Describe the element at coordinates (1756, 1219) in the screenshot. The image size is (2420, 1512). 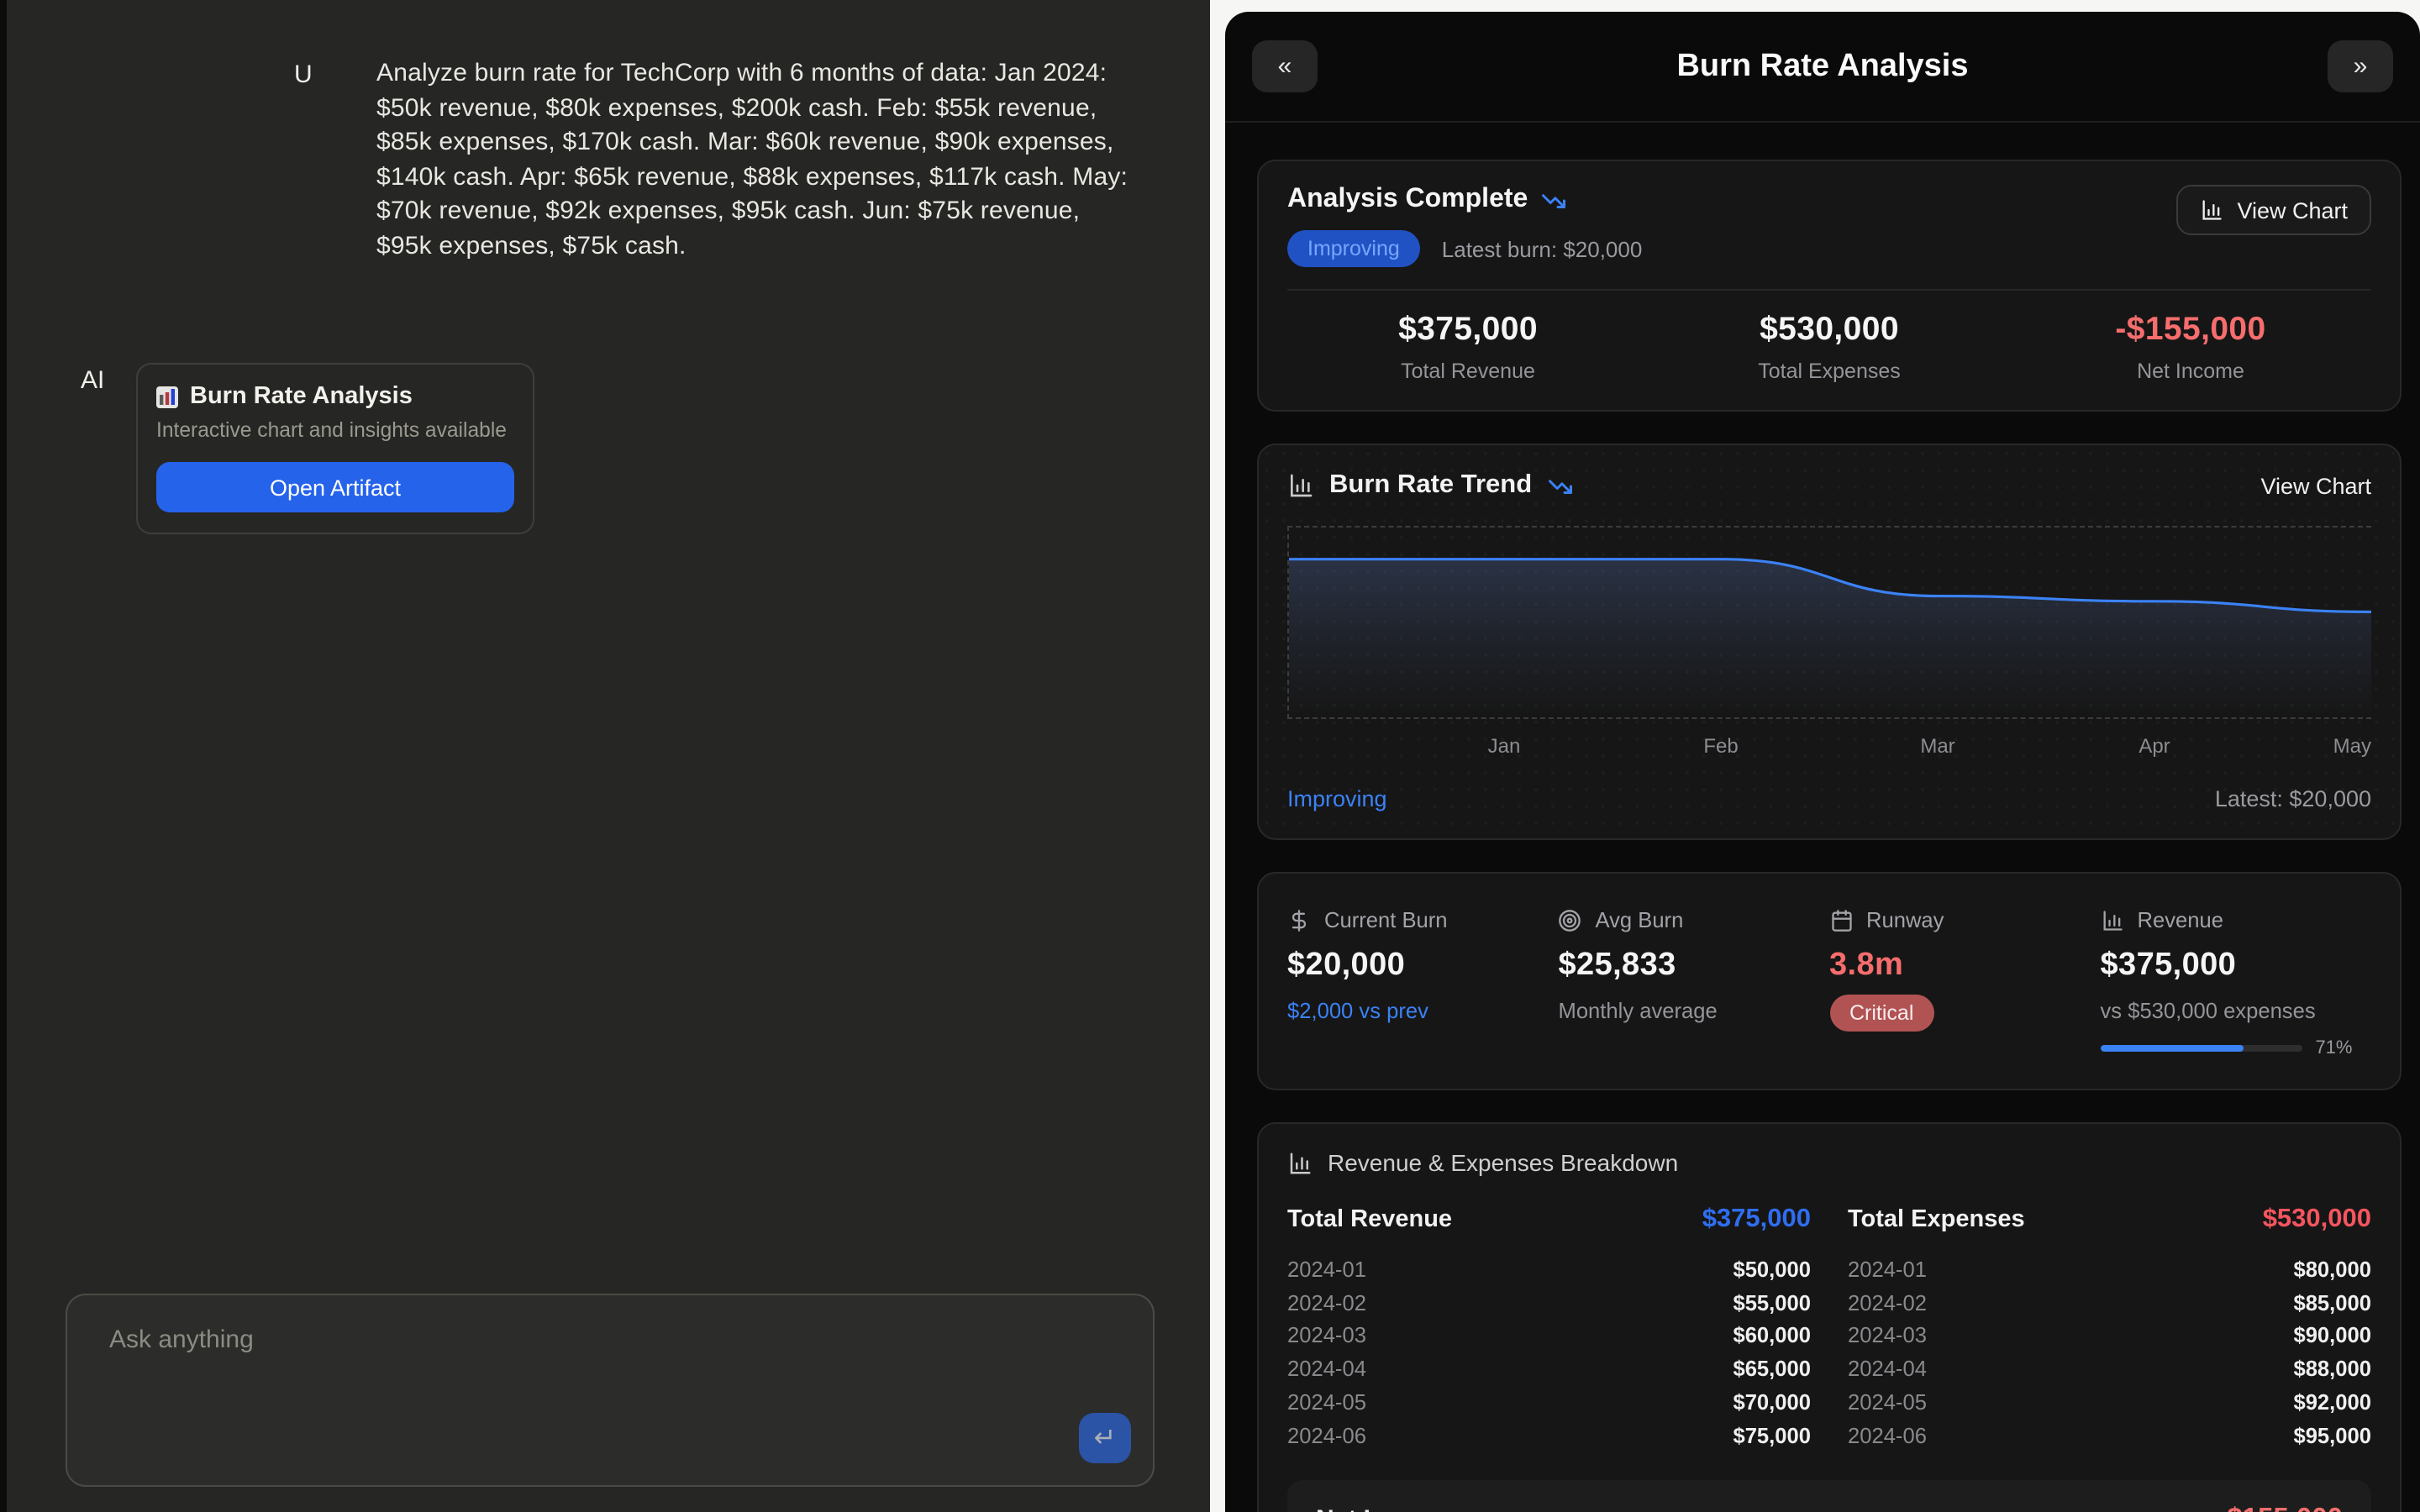
I see `revenue-total: $375,000` at that location.